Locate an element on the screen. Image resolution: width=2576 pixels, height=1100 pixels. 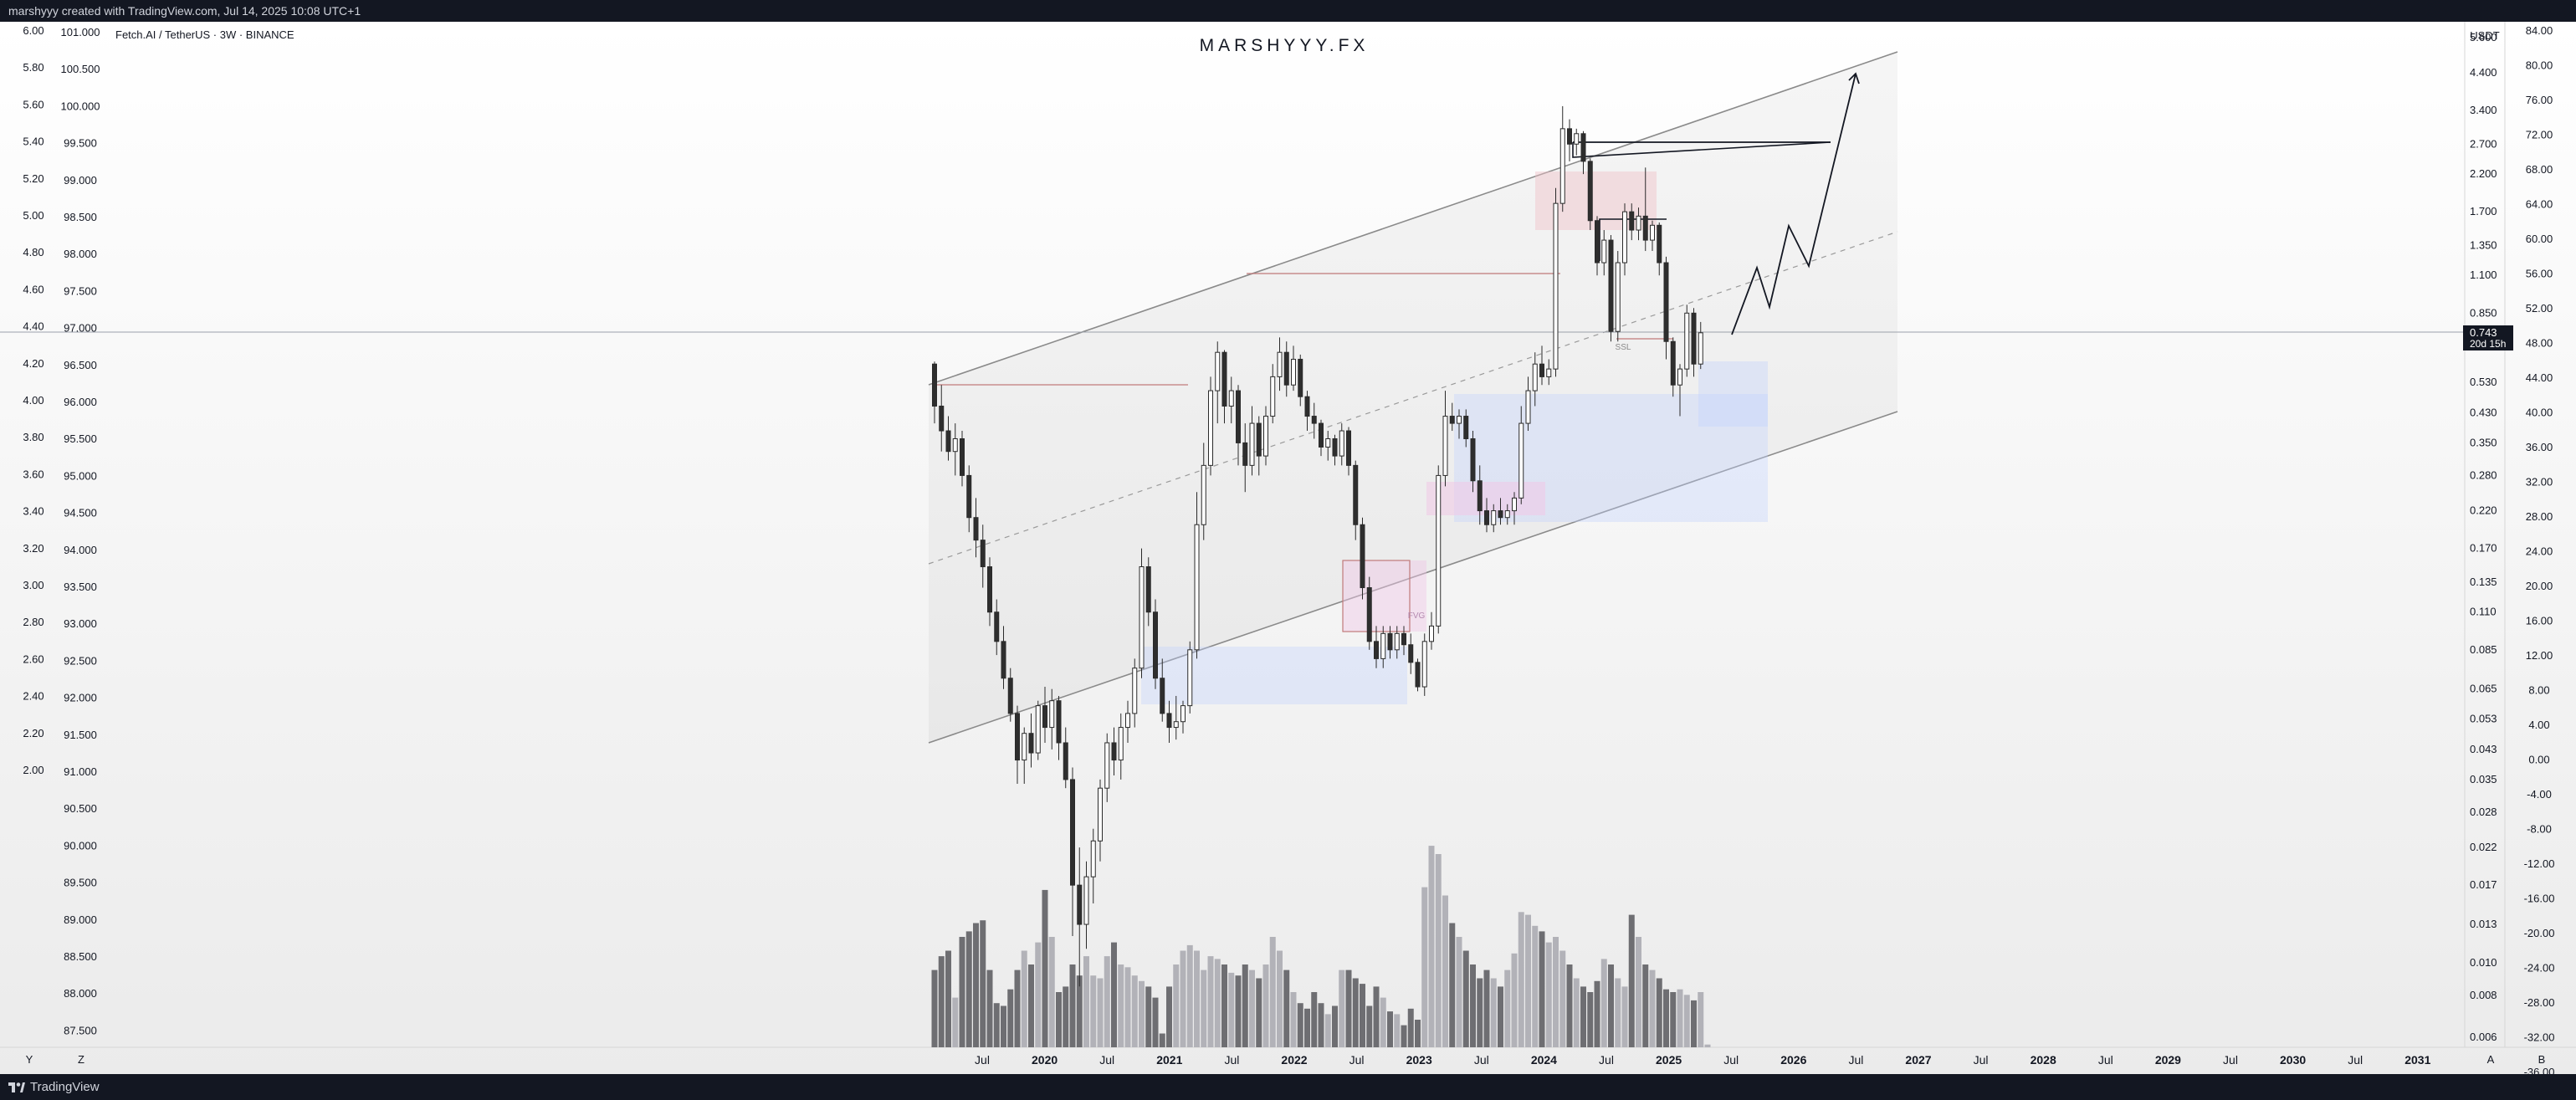
left-axis-2-label: 98.500 is located at coordinates (81, 217).